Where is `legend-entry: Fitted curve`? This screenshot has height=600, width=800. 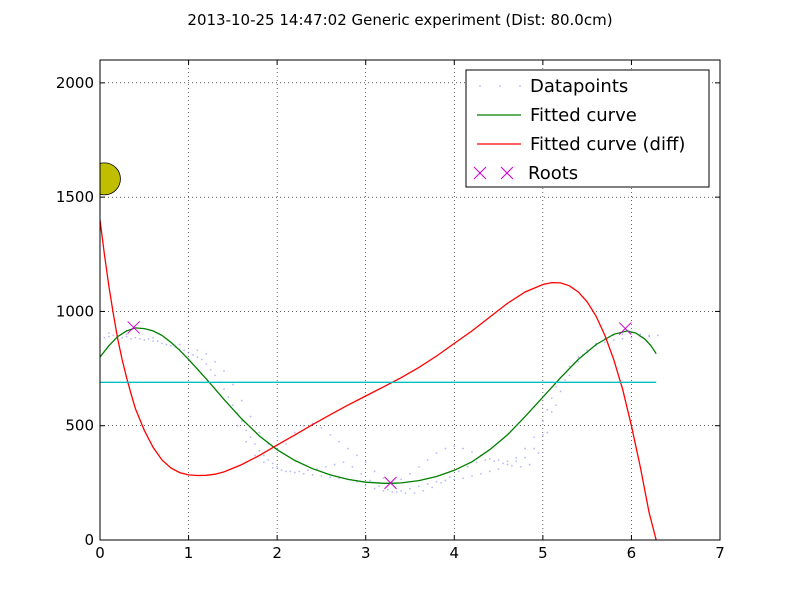
legend-entry: Fitted curve is located at coordinates (557, 115).